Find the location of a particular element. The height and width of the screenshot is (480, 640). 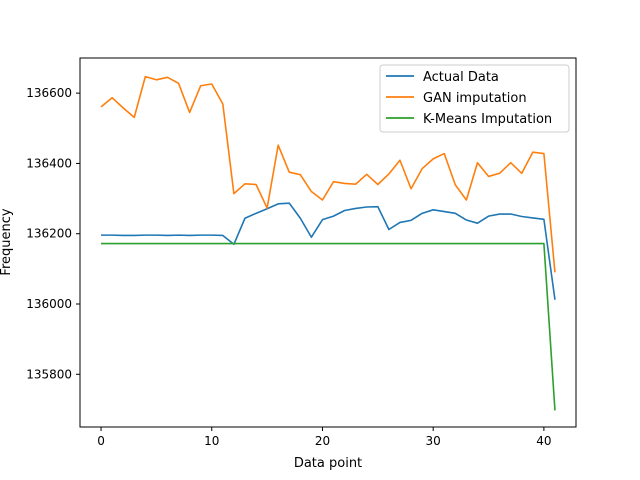

x-axis-ticks: 0 10 20 30 40 is located at coordinates (324, 437).